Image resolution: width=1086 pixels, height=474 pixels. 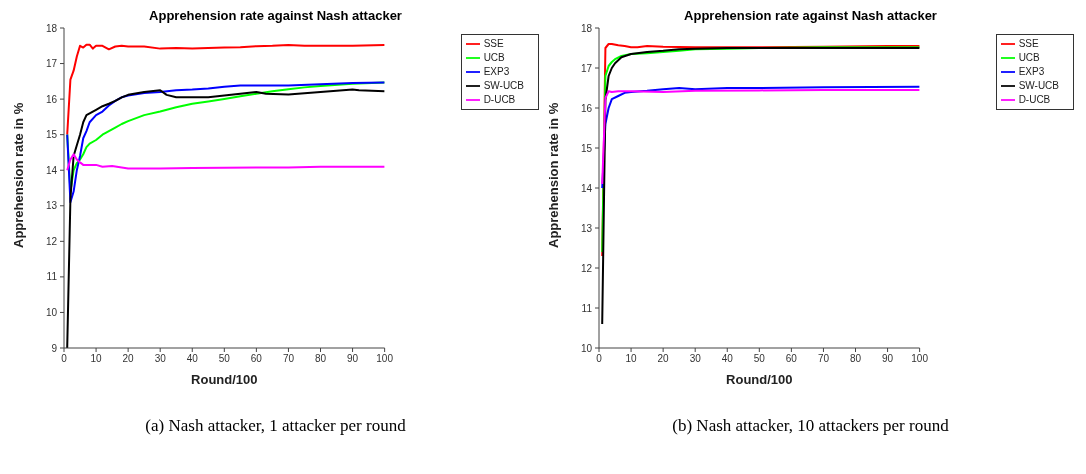 I want to click on text: (b) Nash attacker, 10 attackers per round, so click(x=810, y=426).